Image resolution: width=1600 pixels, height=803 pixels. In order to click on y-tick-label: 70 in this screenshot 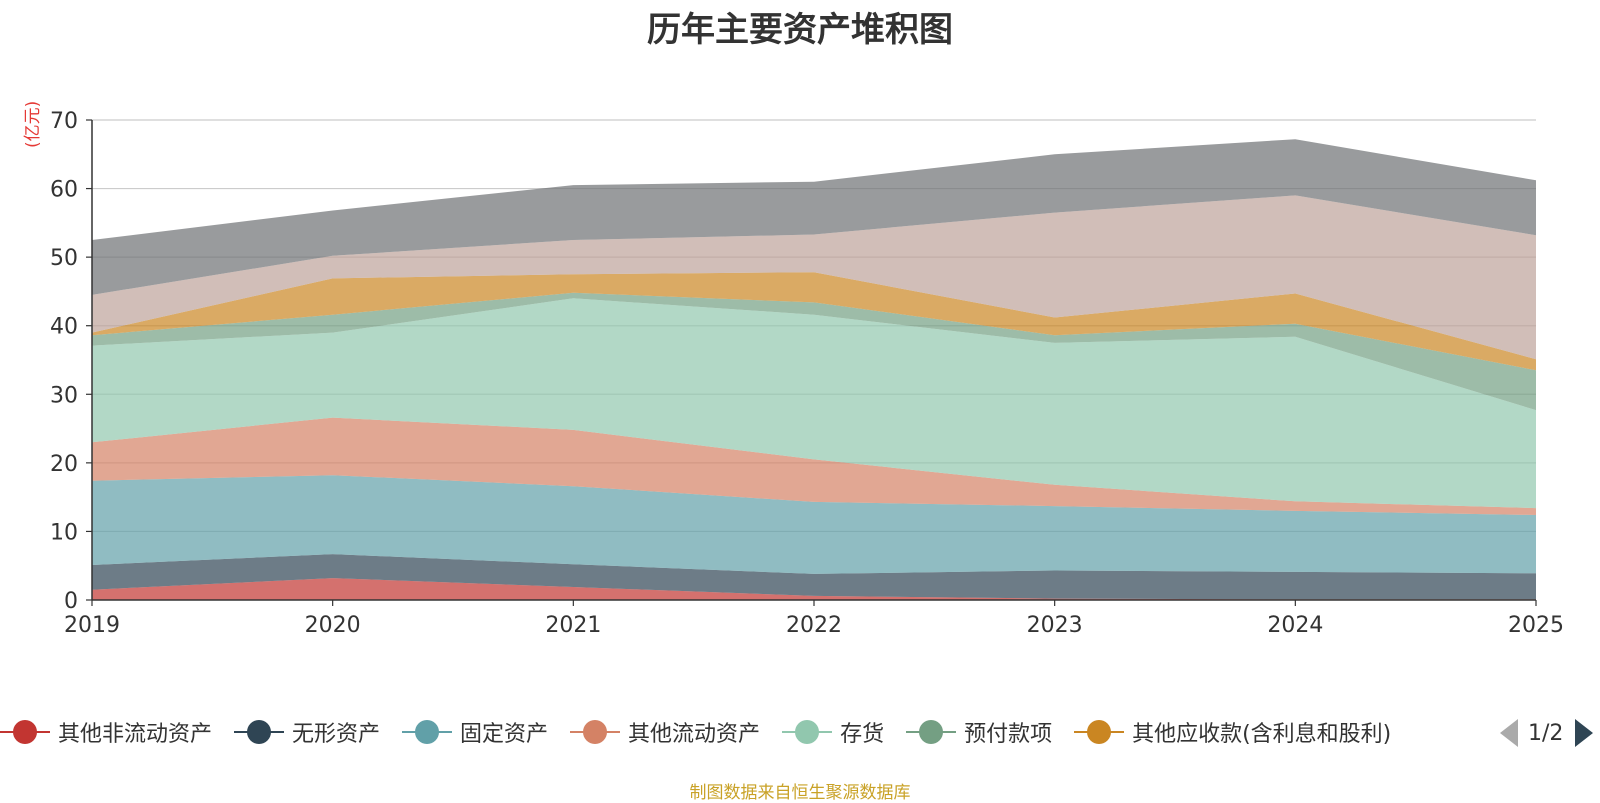, I will do `click(64, 121)`.